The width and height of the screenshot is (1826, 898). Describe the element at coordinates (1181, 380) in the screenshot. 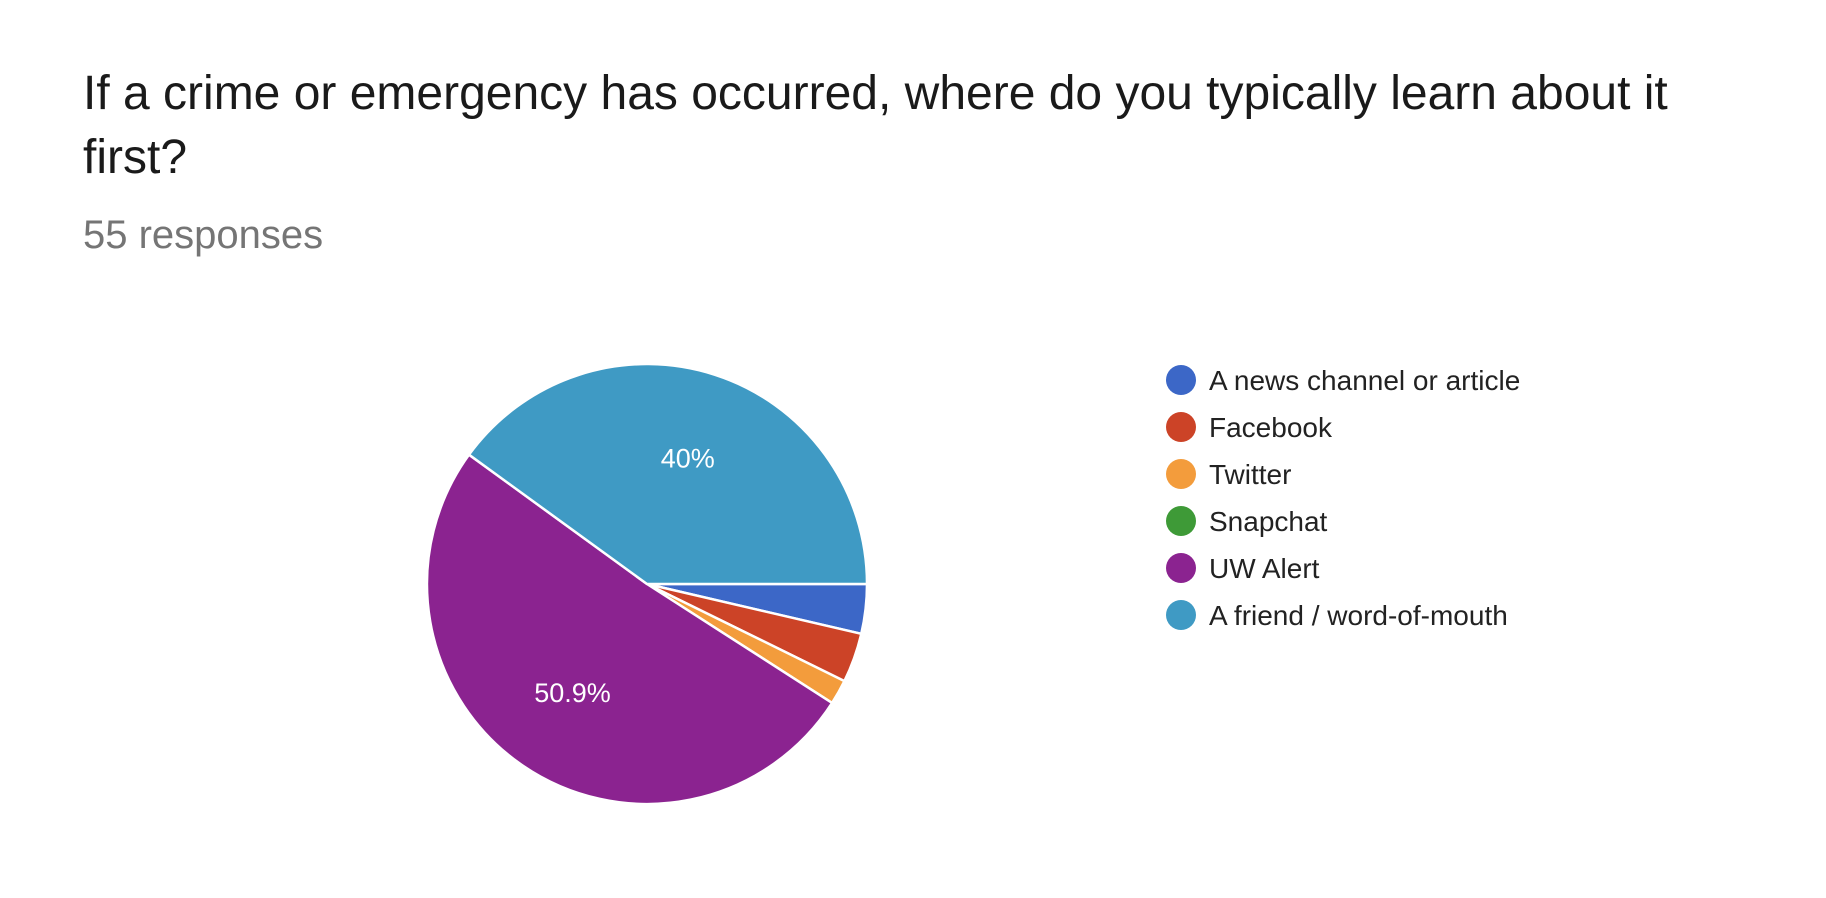

I see `legend-swatch-a-news-channel-or-article` at that location.